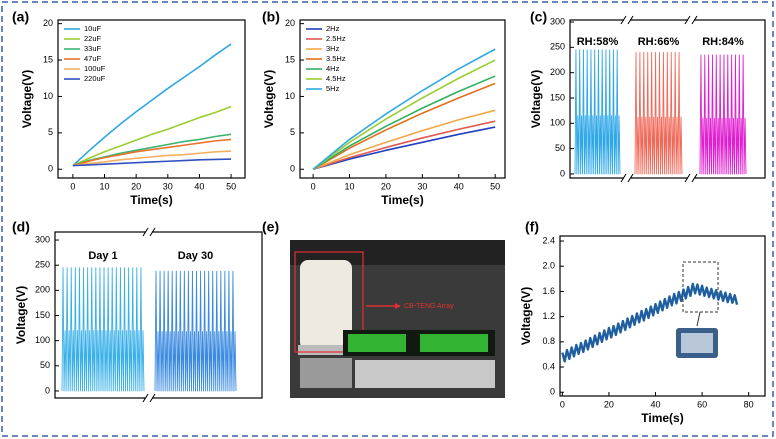  Describe the element at coordinates (93, 28) in the screenshot. I see `legend-label: 10uF` at that location.